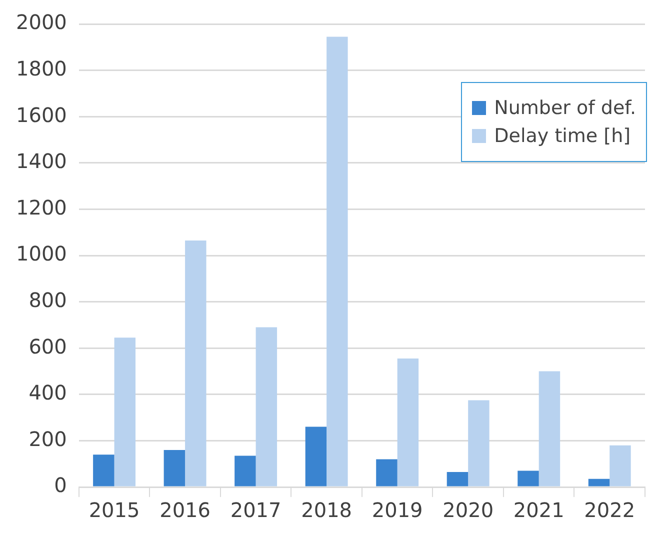 This screenshot has height=533, width=657. What do you see at coordinates (60, 485) in the screenshot?
I see `y-tick-label: 0` at bounding box center [60, 485].